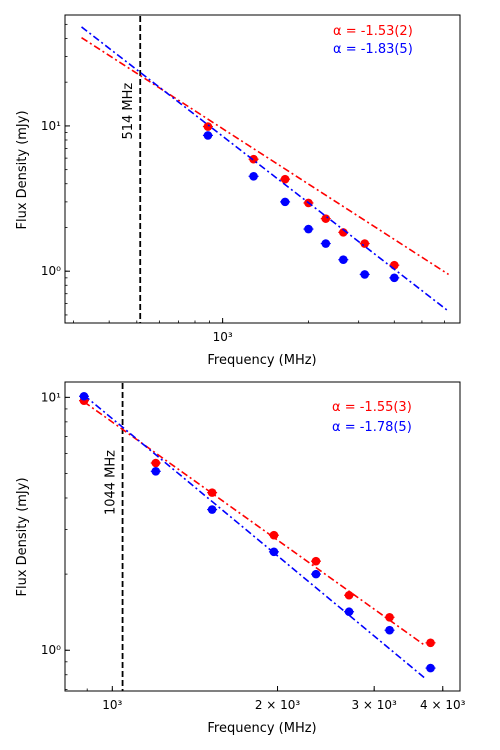  I want to click on bottom-x-tick-label: 4 × 10³, so click(443, 705).